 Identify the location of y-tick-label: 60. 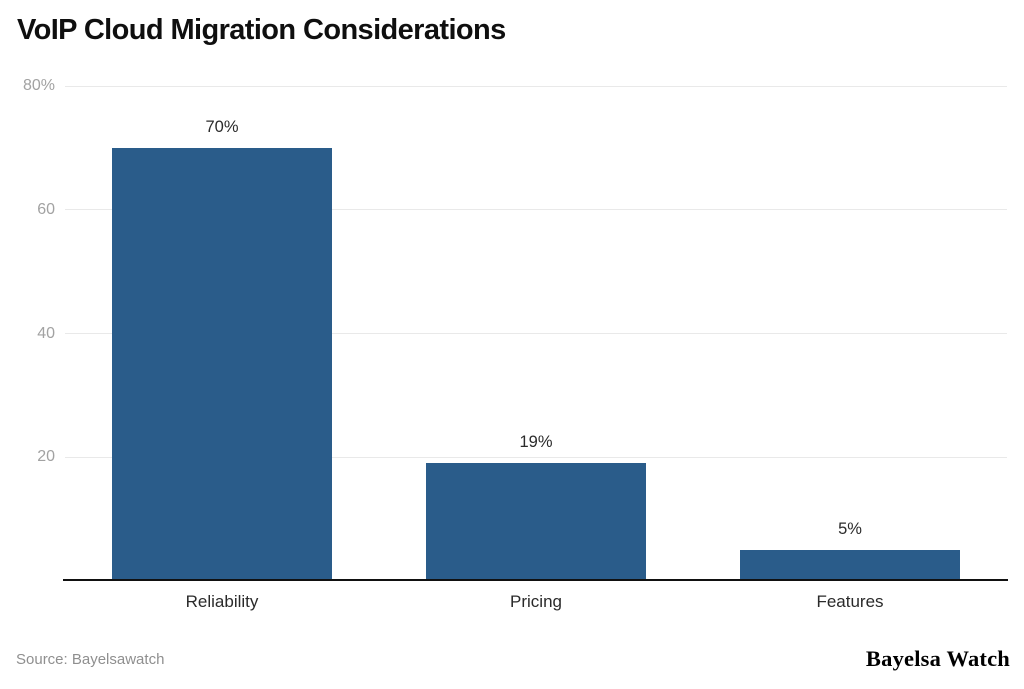
(46, 209).